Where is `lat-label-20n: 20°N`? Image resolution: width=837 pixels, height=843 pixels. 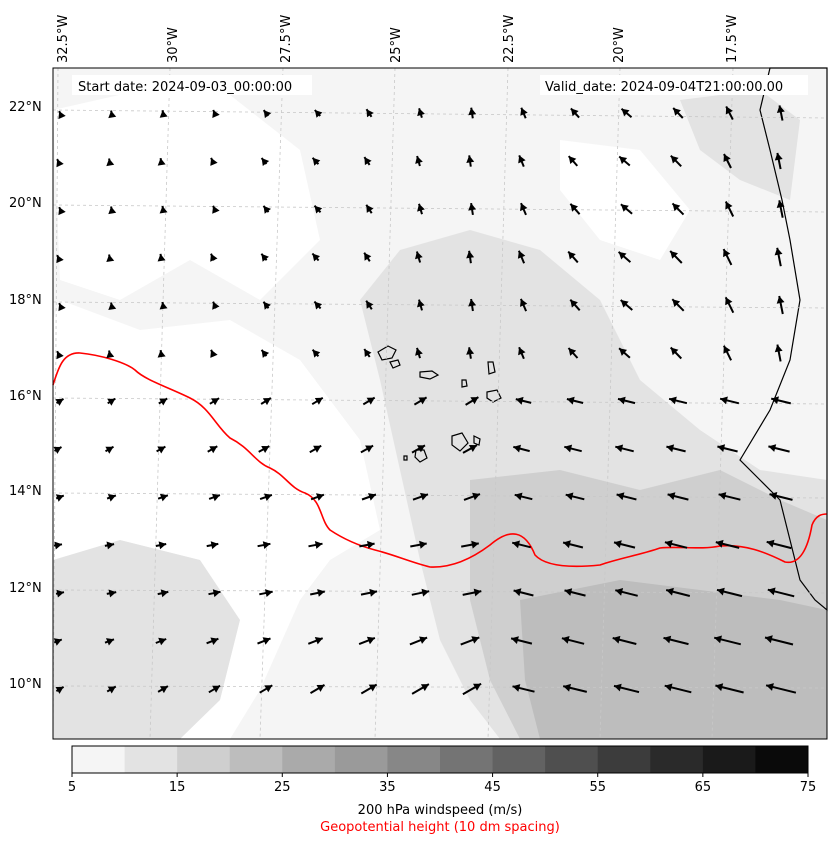
lat-label-20n: 20°N is located at coordinates (25, 203).